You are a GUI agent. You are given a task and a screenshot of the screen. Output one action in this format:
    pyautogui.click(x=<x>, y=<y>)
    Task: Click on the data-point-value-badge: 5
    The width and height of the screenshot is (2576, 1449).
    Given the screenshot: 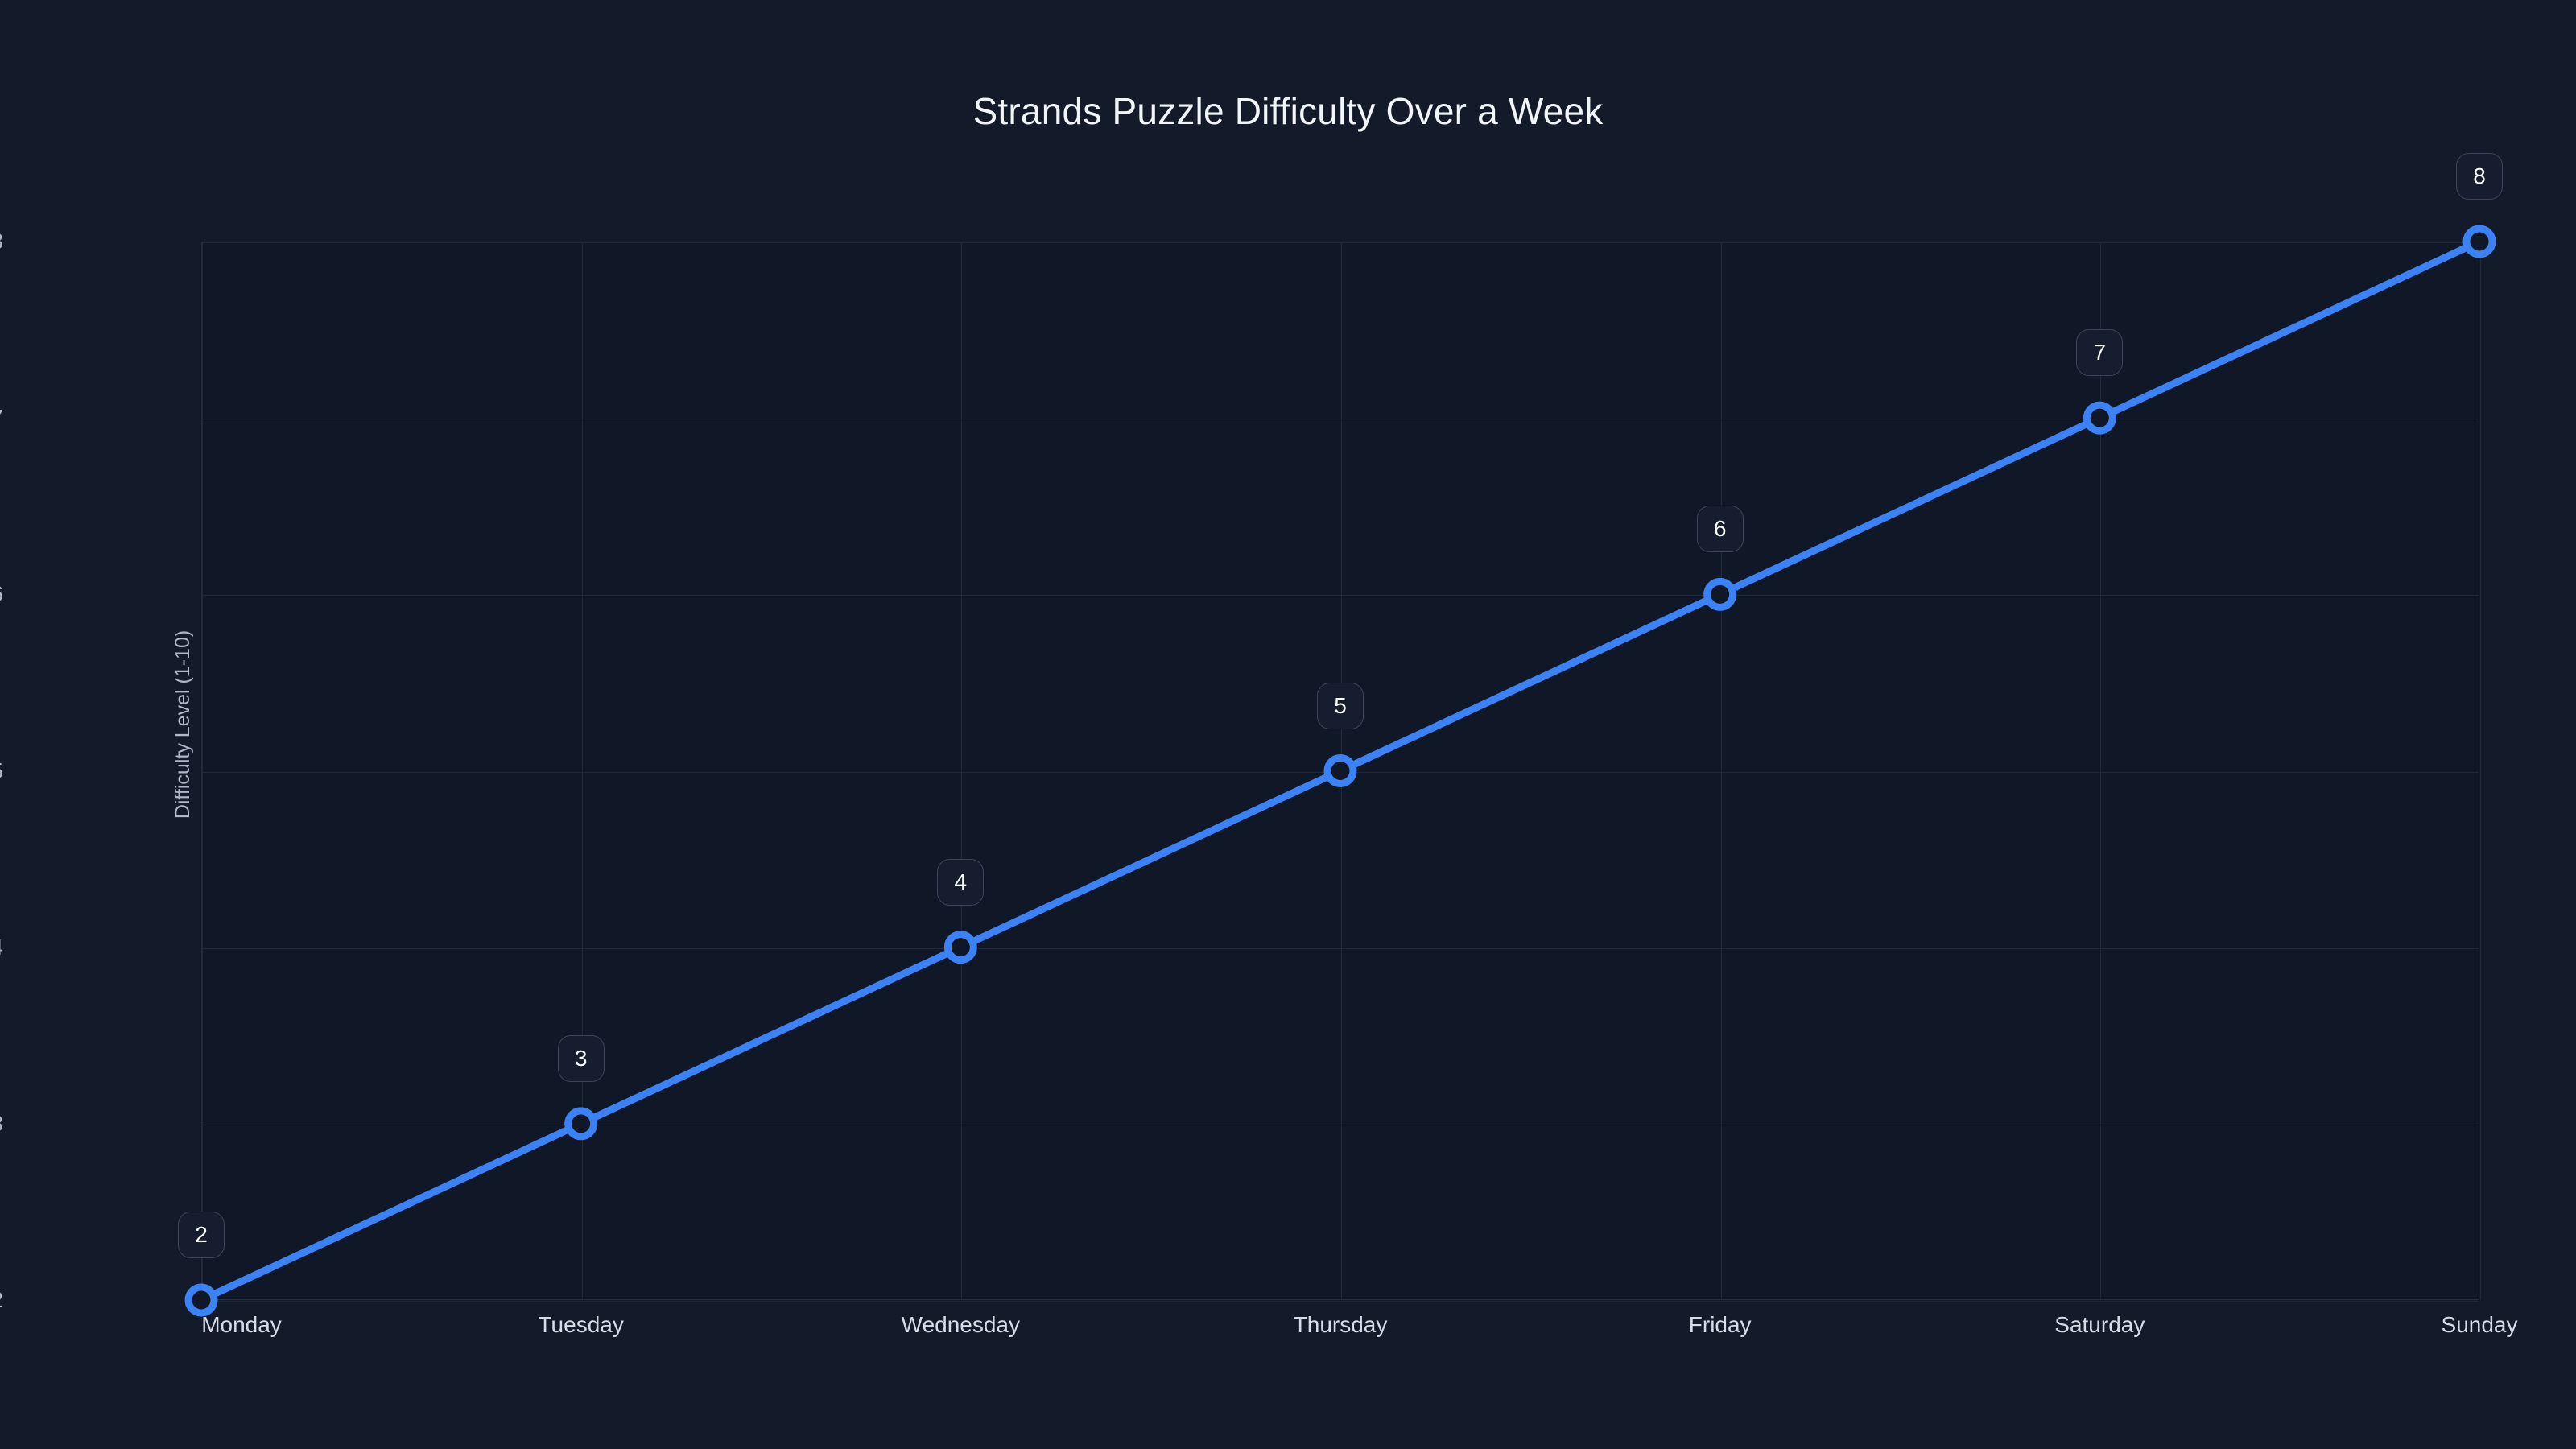 What is the action you would take?
    pyautogui.click(x=1340, y=705)
    